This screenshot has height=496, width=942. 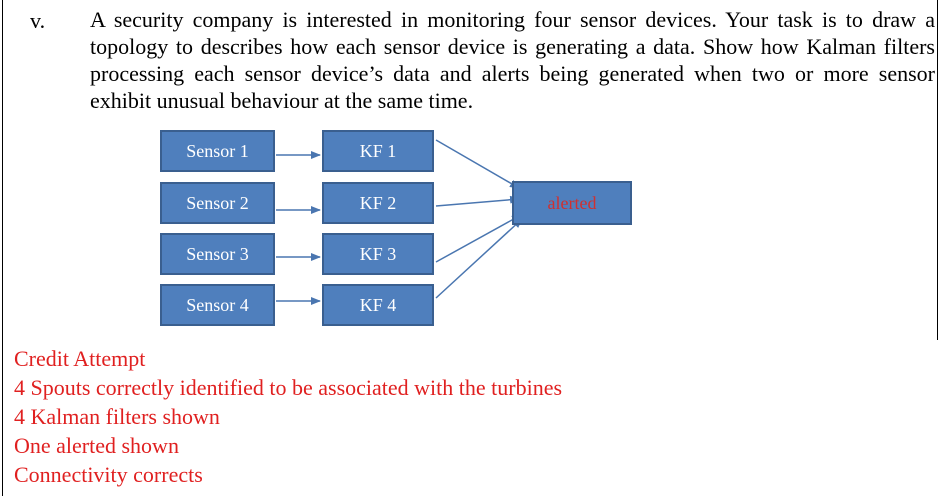 I want to click on question-number: v., so click(x=38, y=20).